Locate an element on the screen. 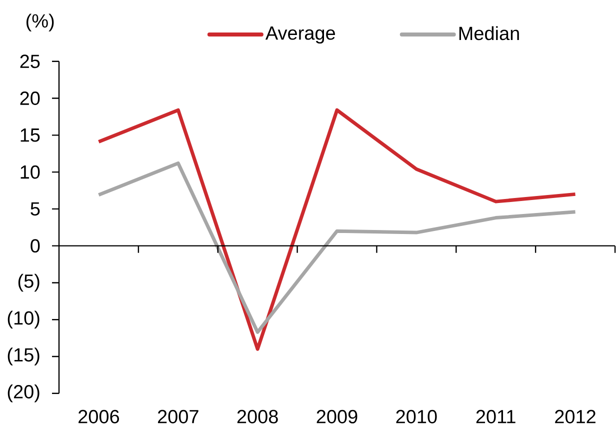  x-tick-label: 2010 is located at coordinates (416, 417).